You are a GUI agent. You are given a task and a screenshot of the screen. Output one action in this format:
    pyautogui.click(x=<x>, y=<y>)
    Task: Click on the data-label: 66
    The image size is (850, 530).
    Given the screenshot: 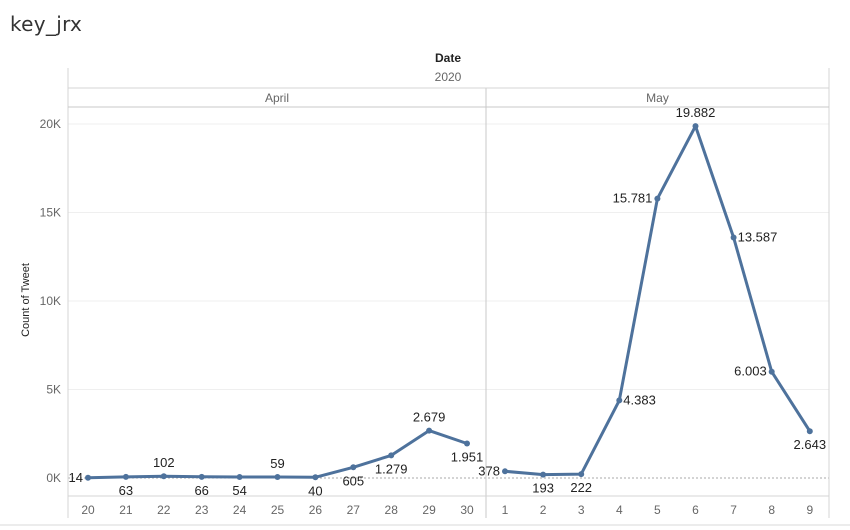 What is the action you would take?
    pyautogui.click(x=201, y=490)
    